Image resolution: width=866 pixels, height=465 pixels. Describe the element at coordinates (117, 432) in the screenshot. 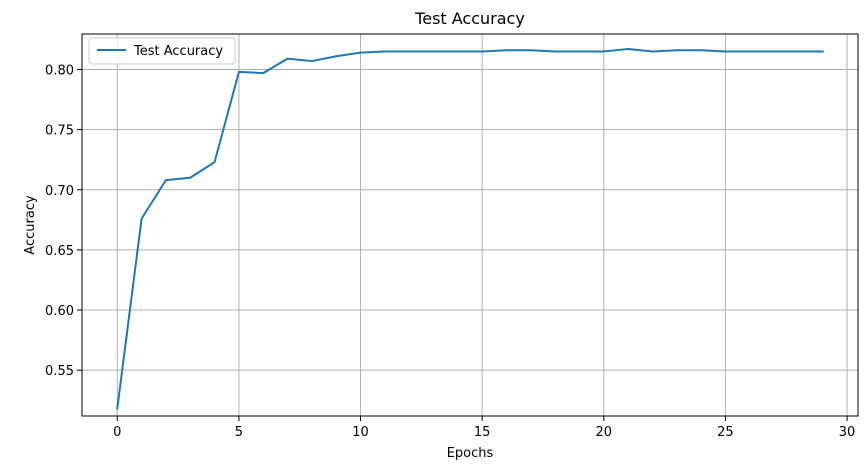

I see `x-tick-label: 0` at that location.